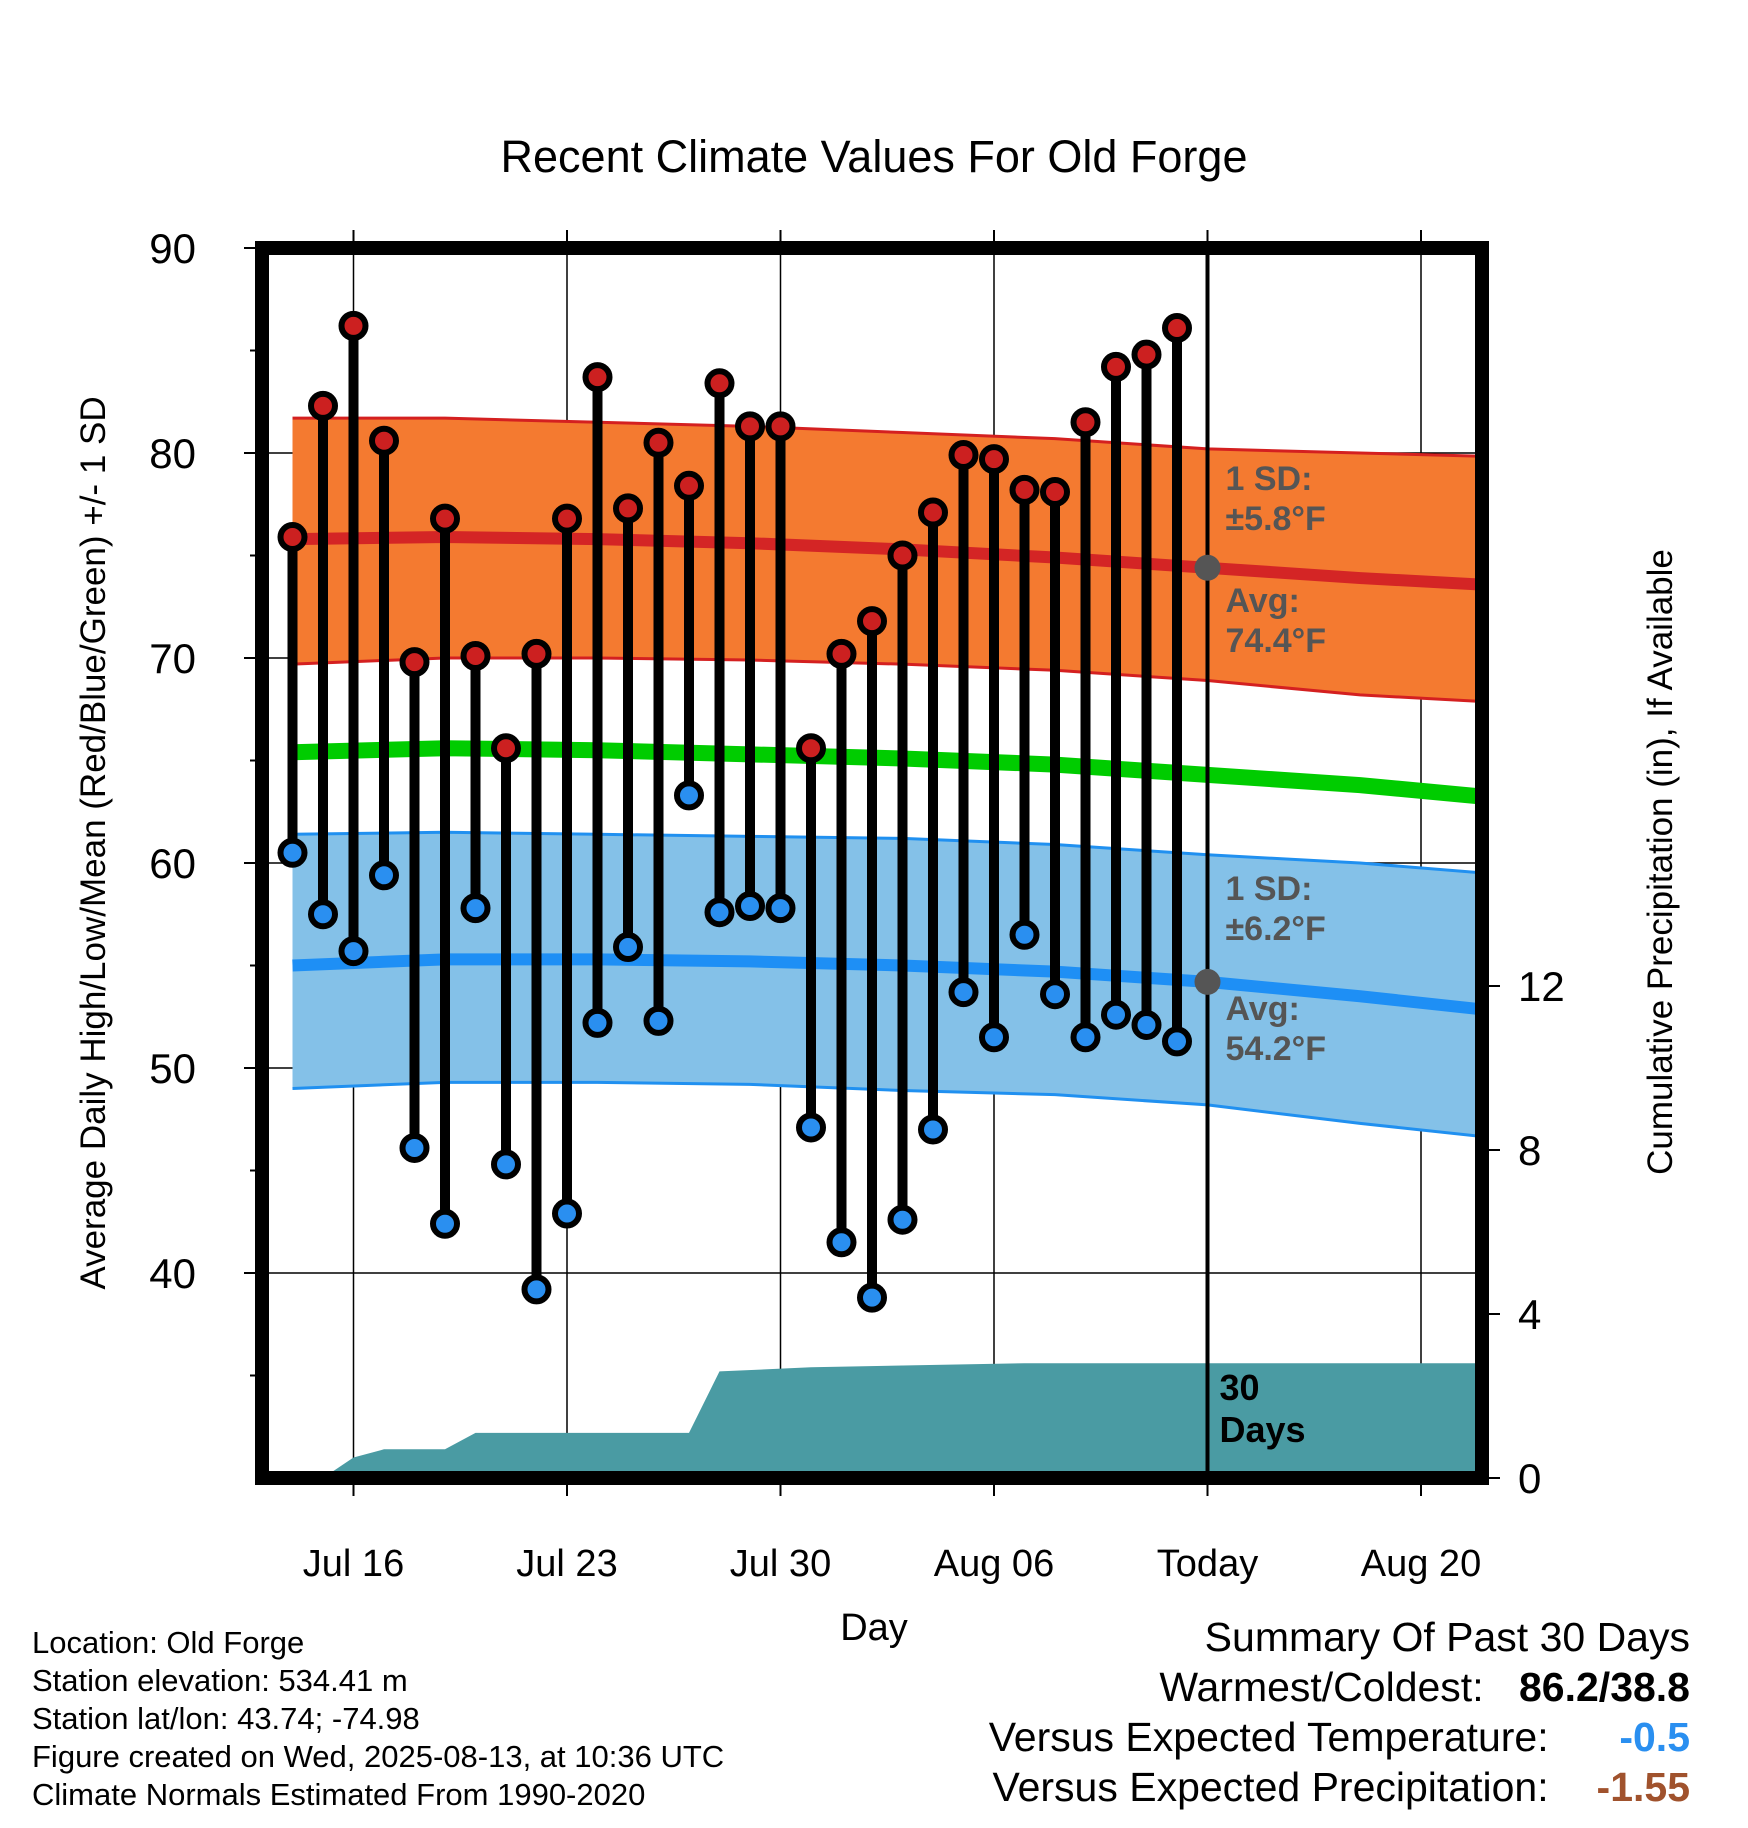 The image size is (1748, 1828). What do you see at coordinates (1276, 641) in the screenshot?
I see `high-avg-value: 74.4°F` at bounding box center [1276, 641].